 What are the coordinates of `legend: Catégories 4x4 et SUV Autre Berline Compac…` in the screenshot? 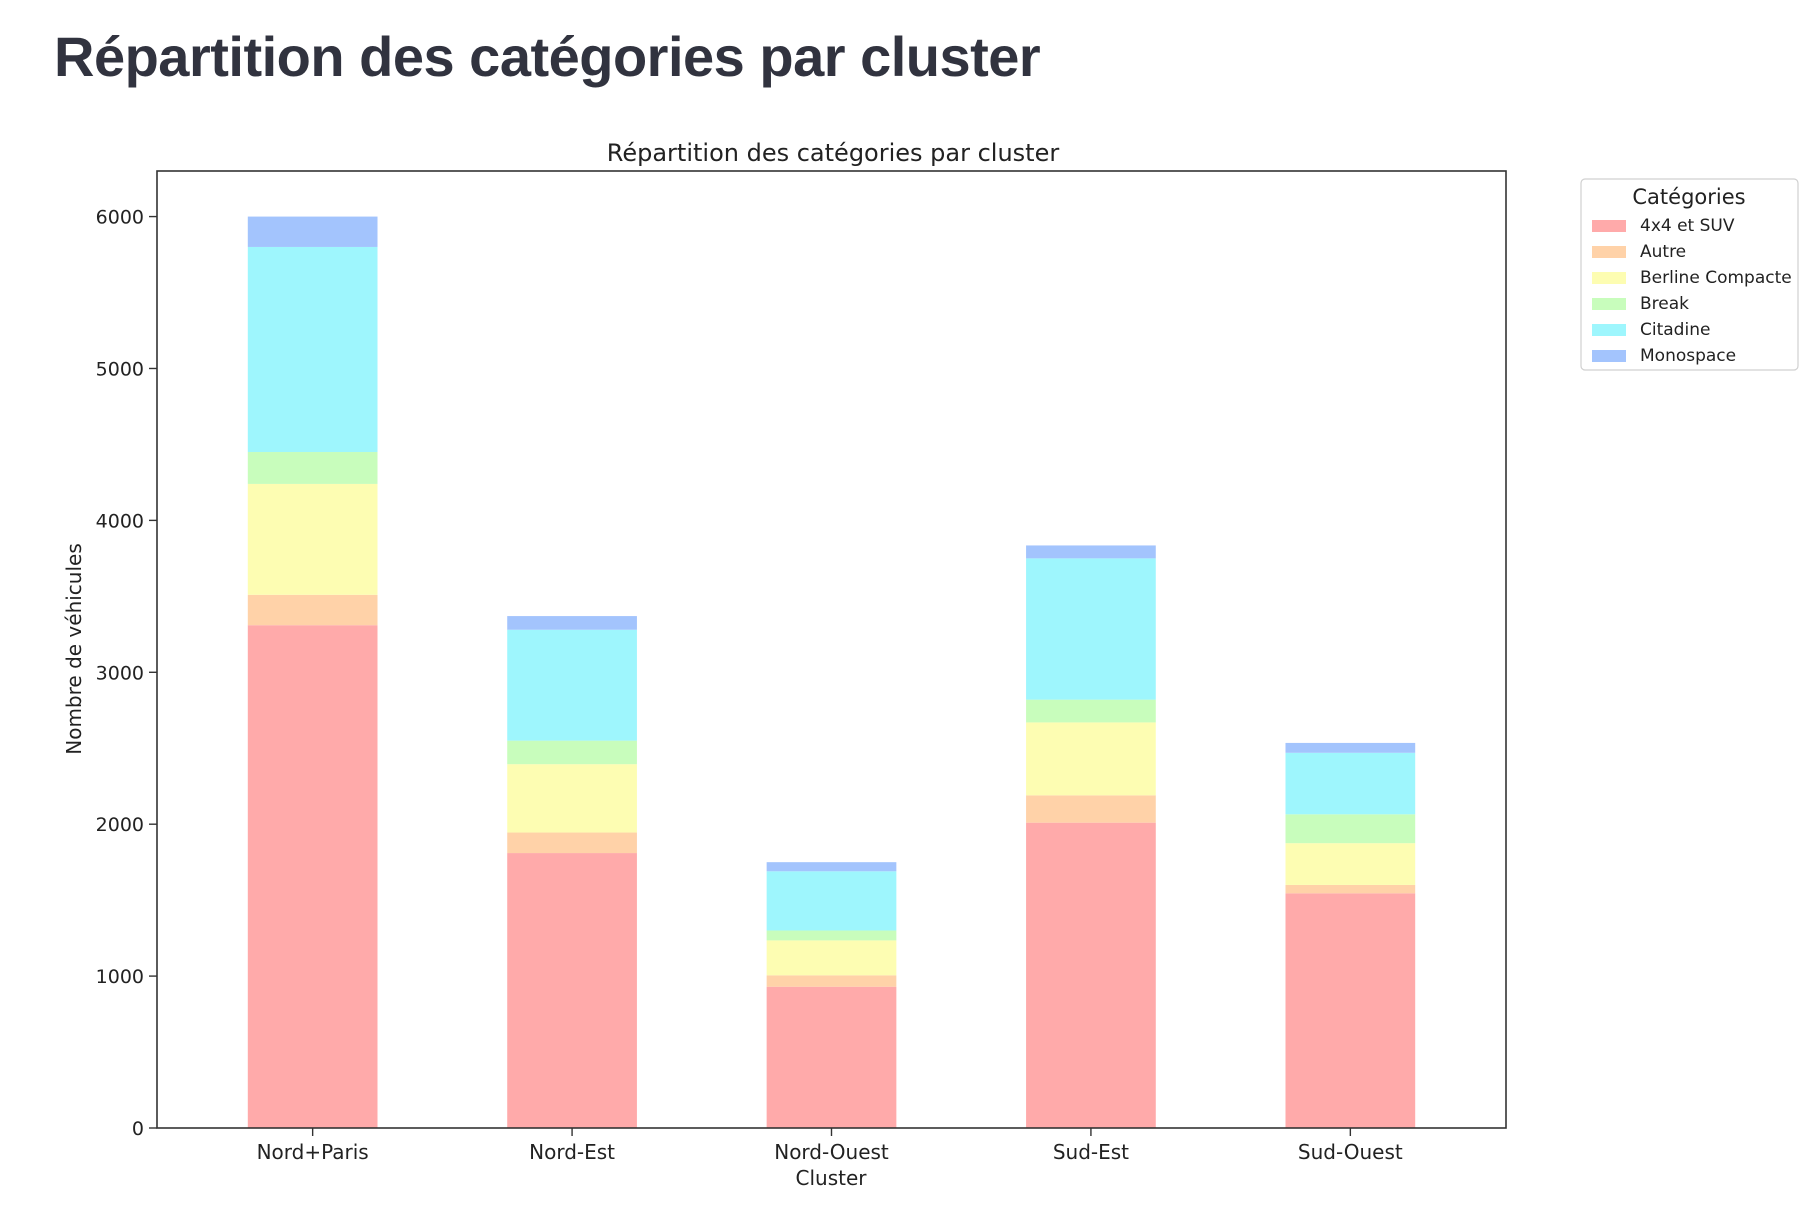 It's located at (1689, 274).